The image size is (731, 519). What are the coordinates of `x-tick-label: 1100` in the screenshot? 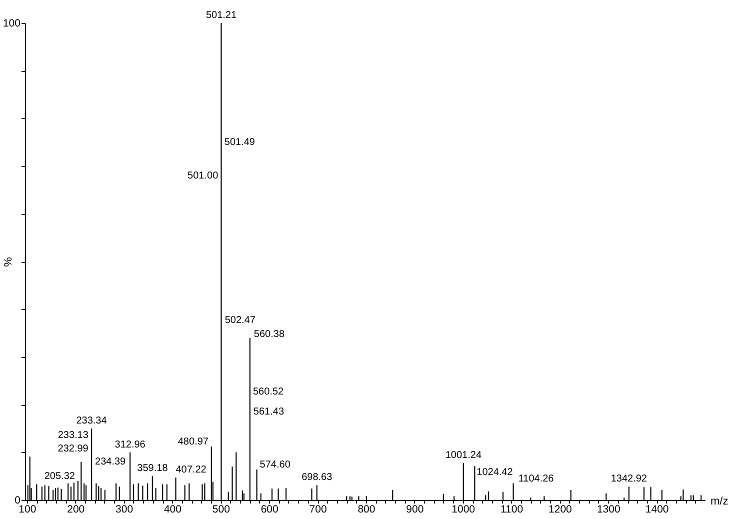 It's located at (512, 510).